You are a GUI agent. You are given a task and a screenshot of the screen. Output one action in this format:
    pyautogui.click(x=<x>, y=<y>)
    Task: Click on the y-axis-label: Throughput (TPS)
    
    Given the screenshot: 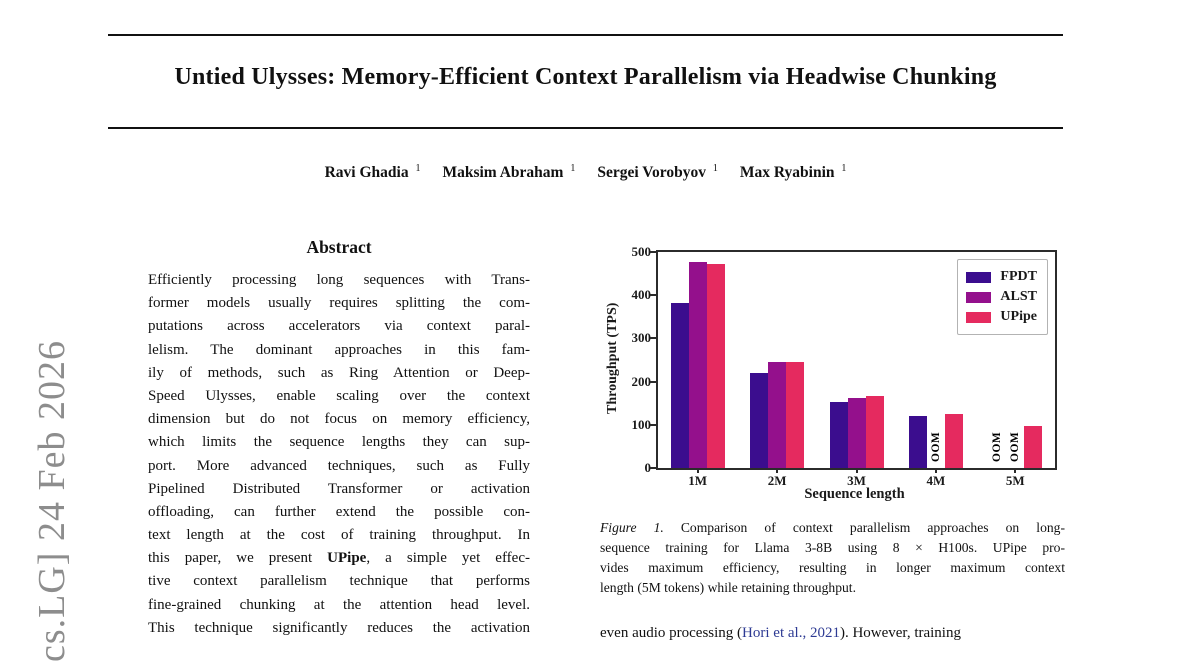 What is the action you would take?
    pyautogui.click(x=612, y=358)
    